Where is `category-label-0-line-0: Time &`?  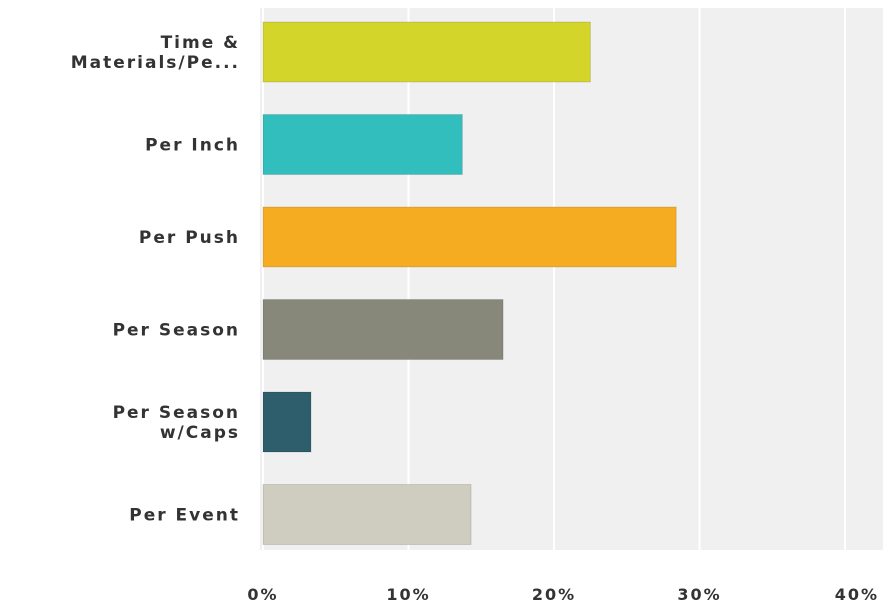 category-label-0-line-0: Time & is located at coordinates (200, 43).